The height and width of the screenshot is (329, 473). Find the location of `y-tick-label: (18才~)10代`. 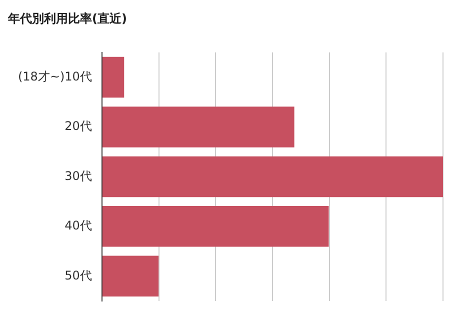

y-tick-label: (18才~)10代 is located at coordinates (55, 76).